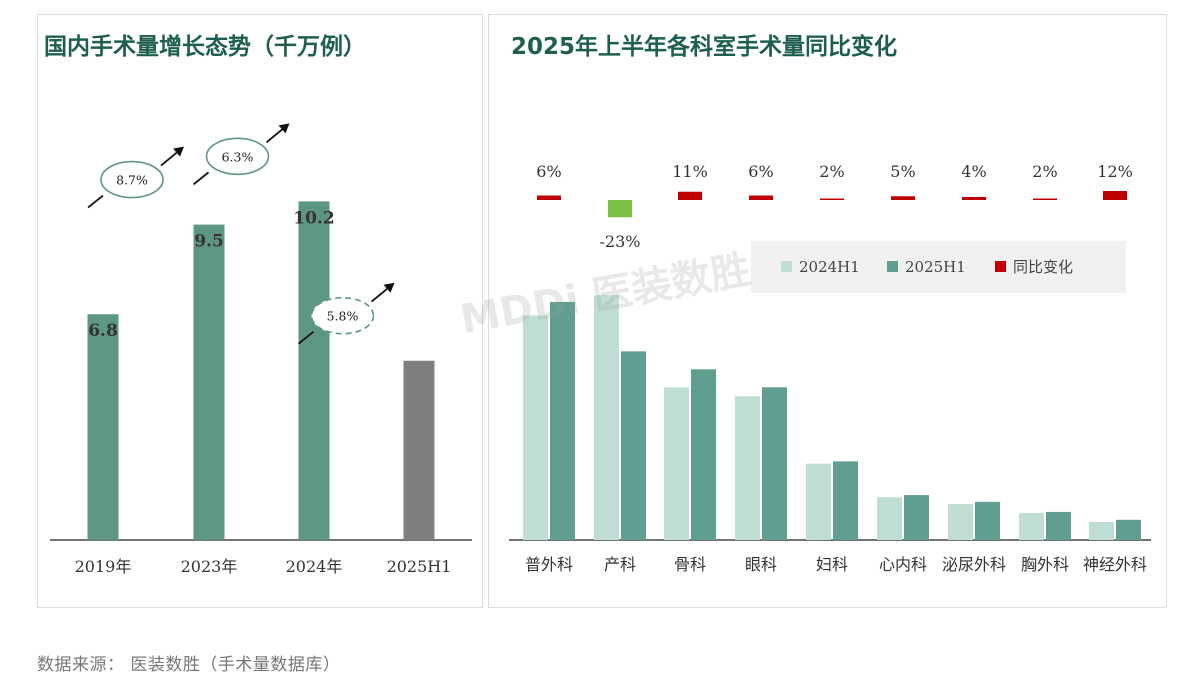  I want to click on source-note: 数据来源： 医装数胜（手术量数据库）, so click(189, 665).